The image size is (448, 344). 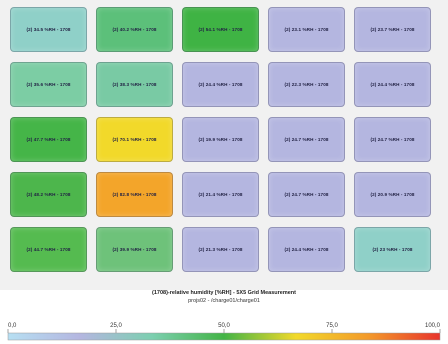 I want to click on heatmap-cell: (2) 19.9 %RH - 1708, so click(x=220, y=139).